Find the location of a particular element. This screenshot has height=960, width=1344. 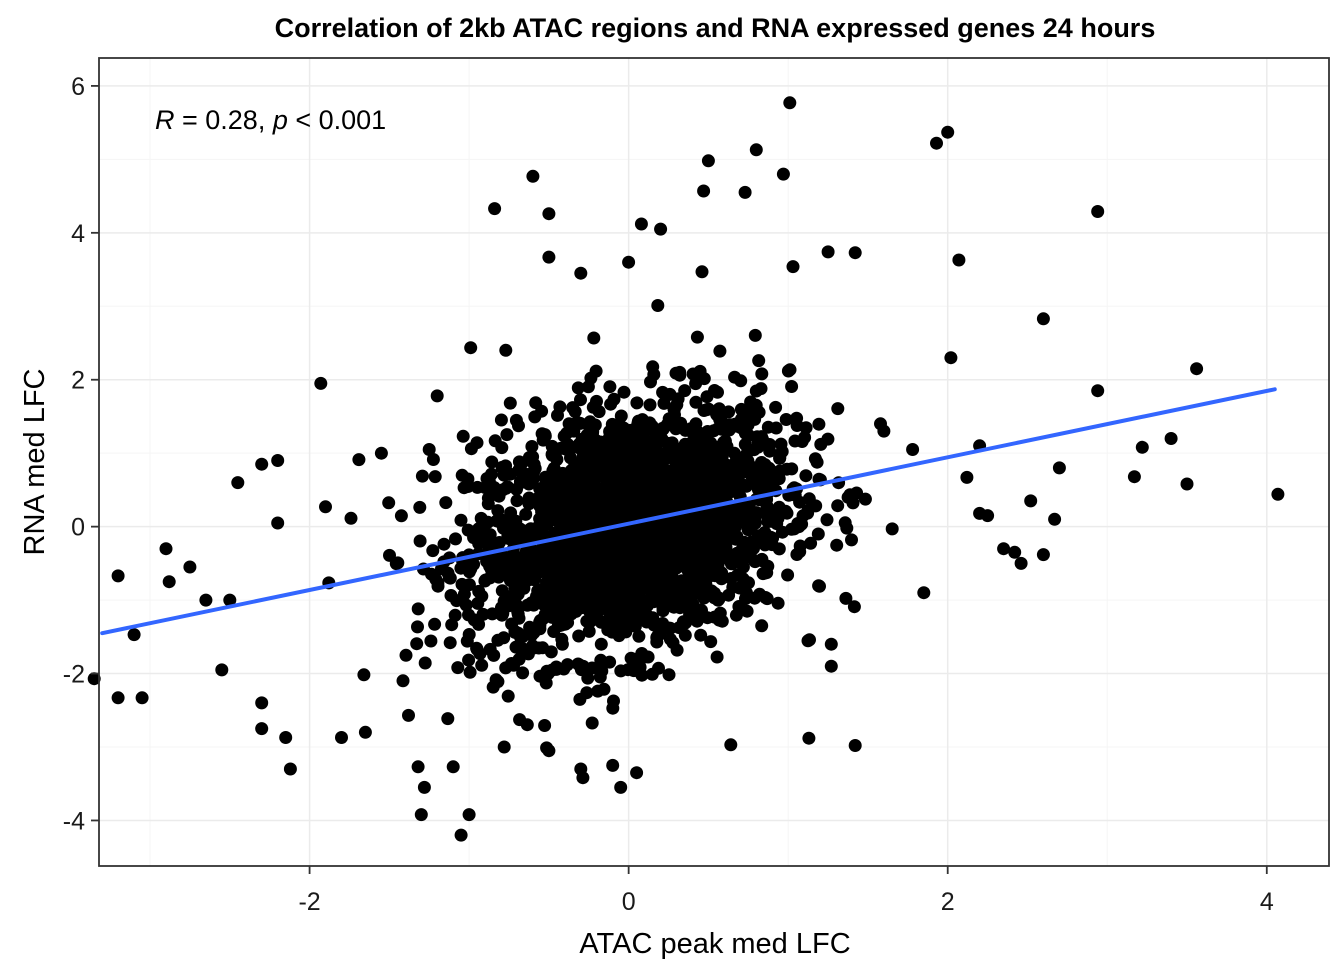

x-axis-title: ATAC peak med LFC is located at coordinates (714, 944).